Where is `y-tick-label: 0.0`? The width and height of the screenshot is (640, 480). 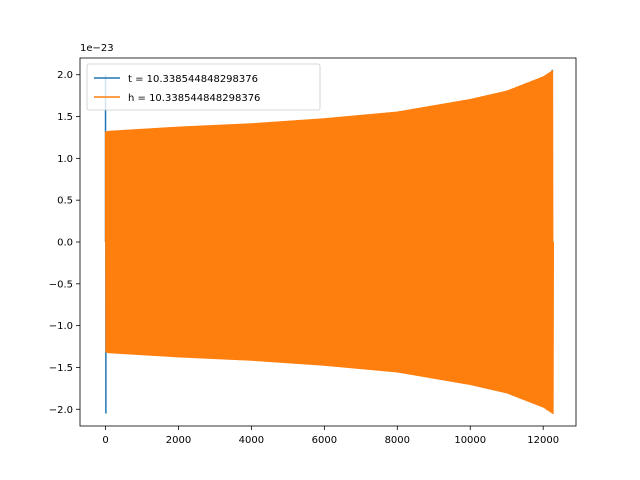 y-tick-label: 0.0 is located at coordinates (65, 243).